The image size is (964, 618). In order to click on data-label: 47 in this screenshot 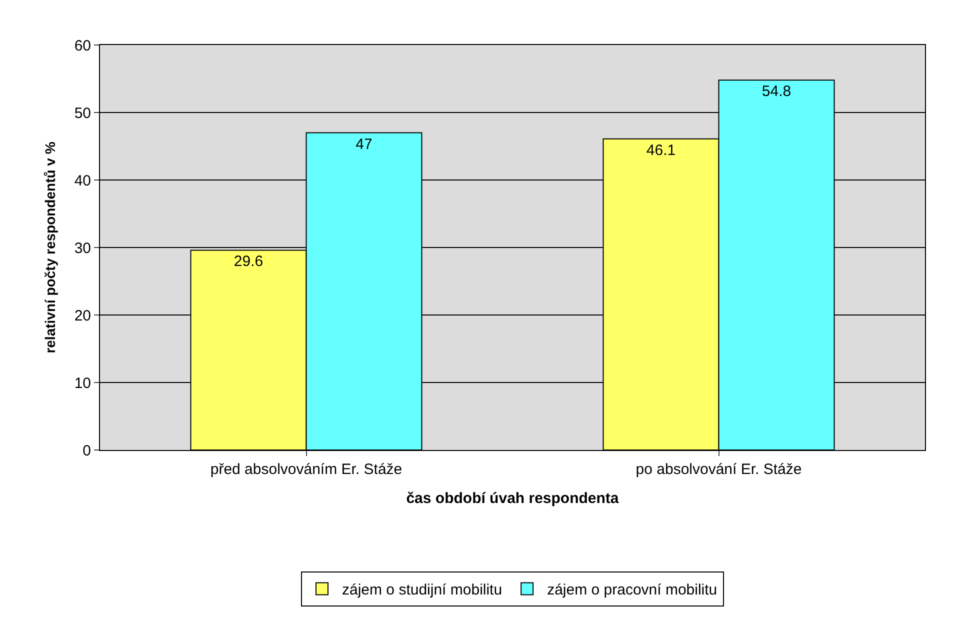, I will do `click(364, 144)`.